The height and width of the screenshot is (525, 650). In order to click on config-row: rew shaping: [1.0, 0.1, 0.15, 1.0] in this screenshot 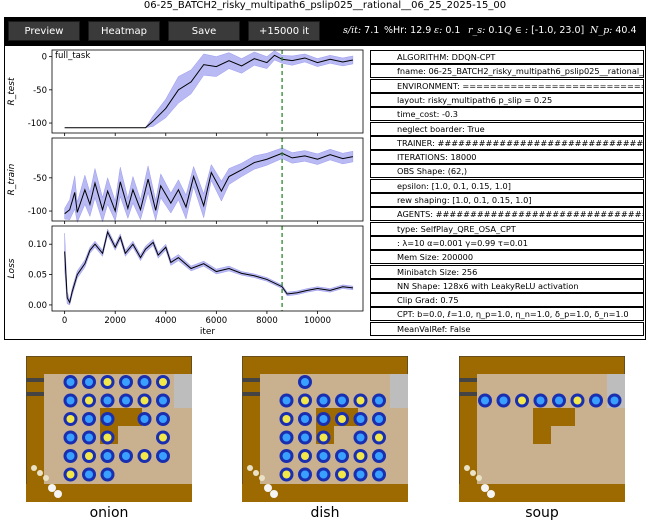, I will do `click(507, 200)`.